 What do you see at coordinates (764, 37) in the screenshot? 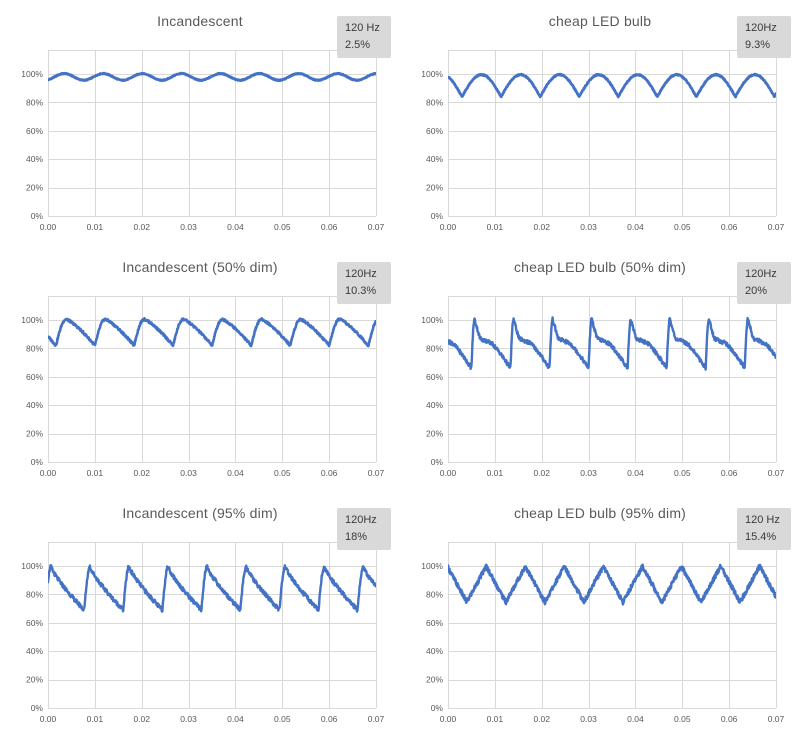
I see `flicker-badge: 120Hz 9.3%` at bounding box center [764, 37].